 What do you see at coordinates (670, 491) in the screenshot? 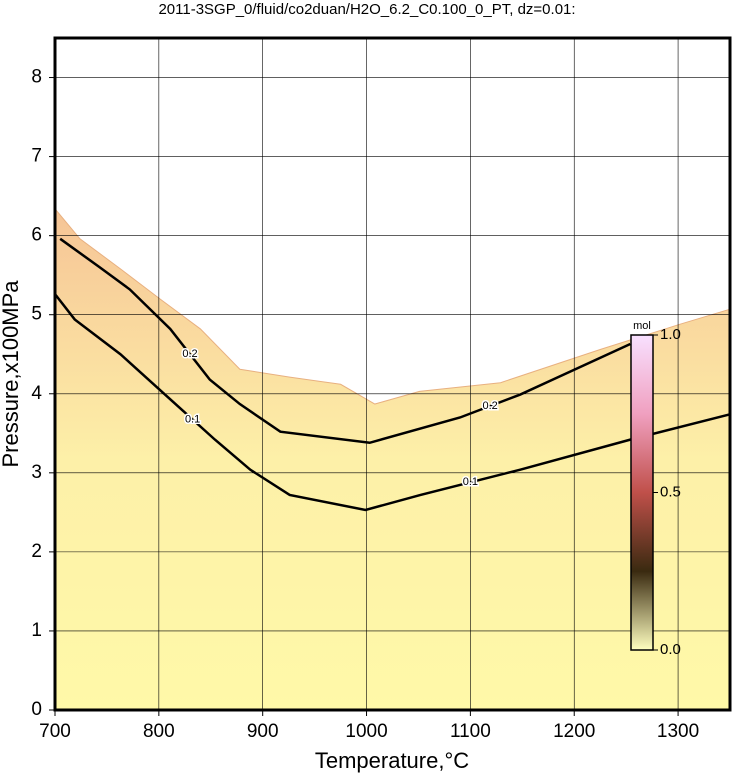
I see `colorbar-tick-label: 0.5` at bounding box center [670, 491].